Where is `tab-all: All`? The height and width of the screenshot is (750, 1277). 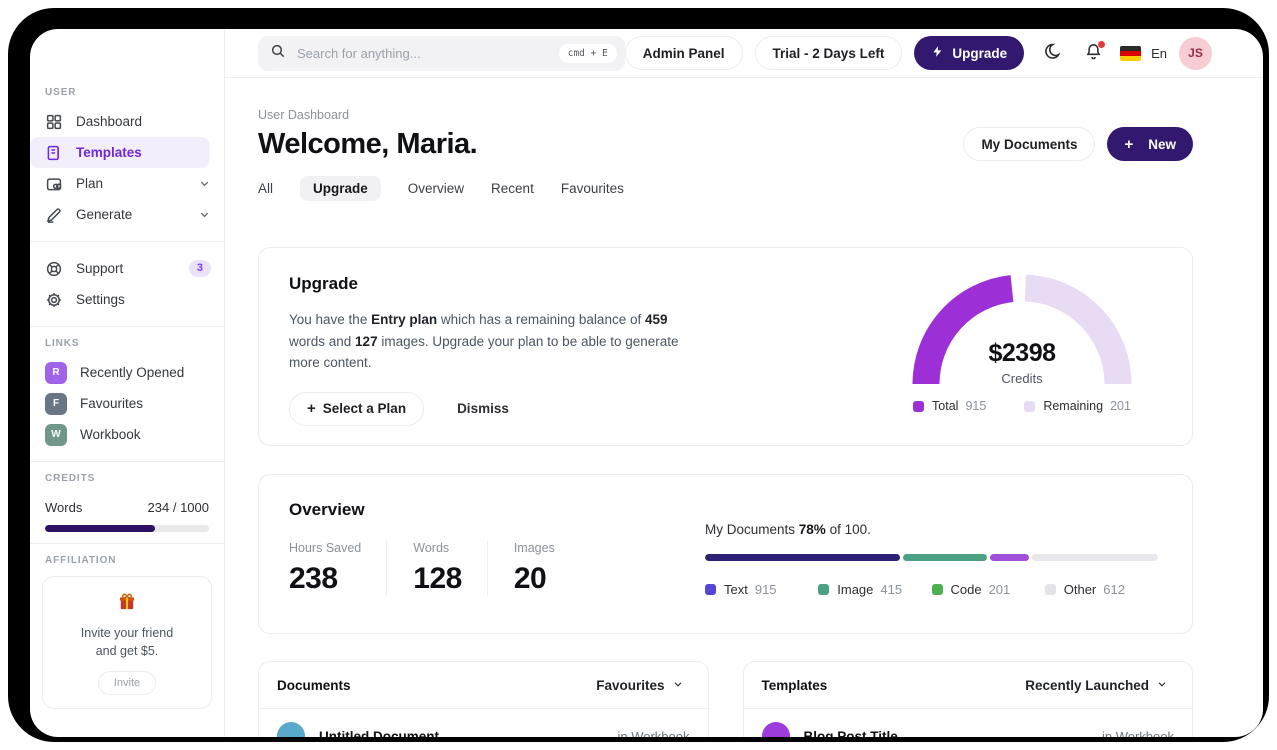
tab-all: All is located at coordinates (266, 188).